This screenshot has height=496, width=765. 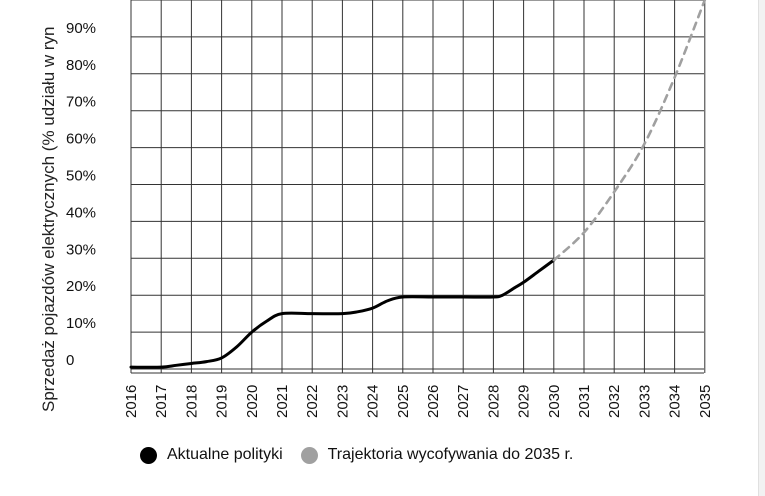 What do you see at coordinates (463, 401) in the screenshot?
I see `x-tick-label: 2027` at bounding box center [463, 401].